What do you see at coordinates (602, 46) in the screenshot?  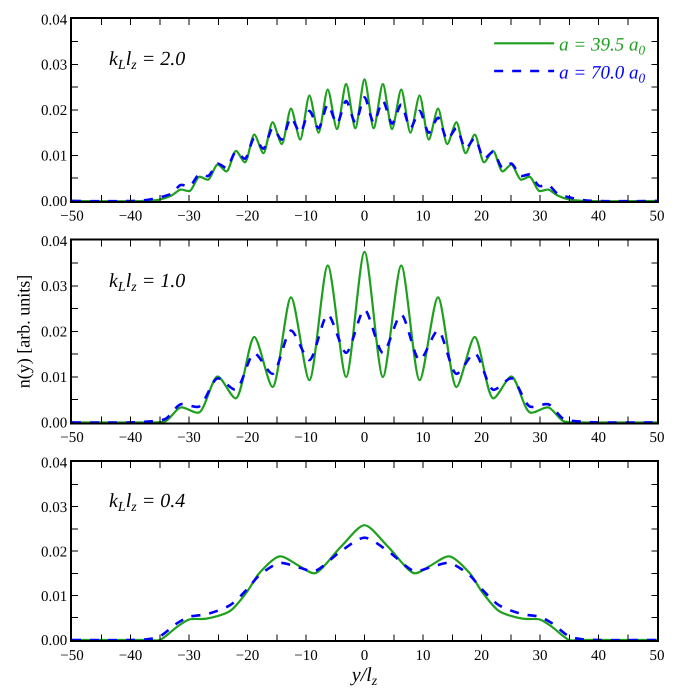 I see `legend-label: a = 39.5 a$_{0}$` at bounding box center [602, 46].